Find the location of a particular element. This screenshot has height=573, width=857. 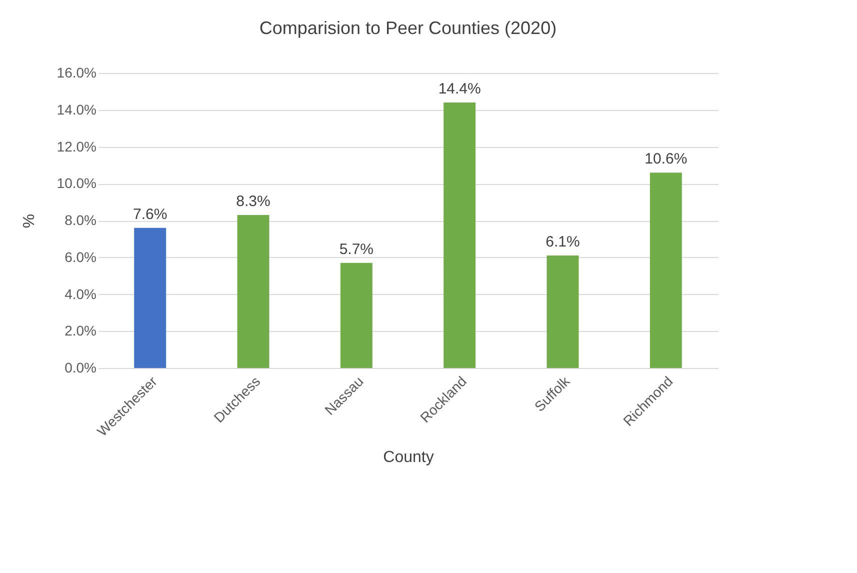

data-label: 7.6% is located at coordinates (150, 214).